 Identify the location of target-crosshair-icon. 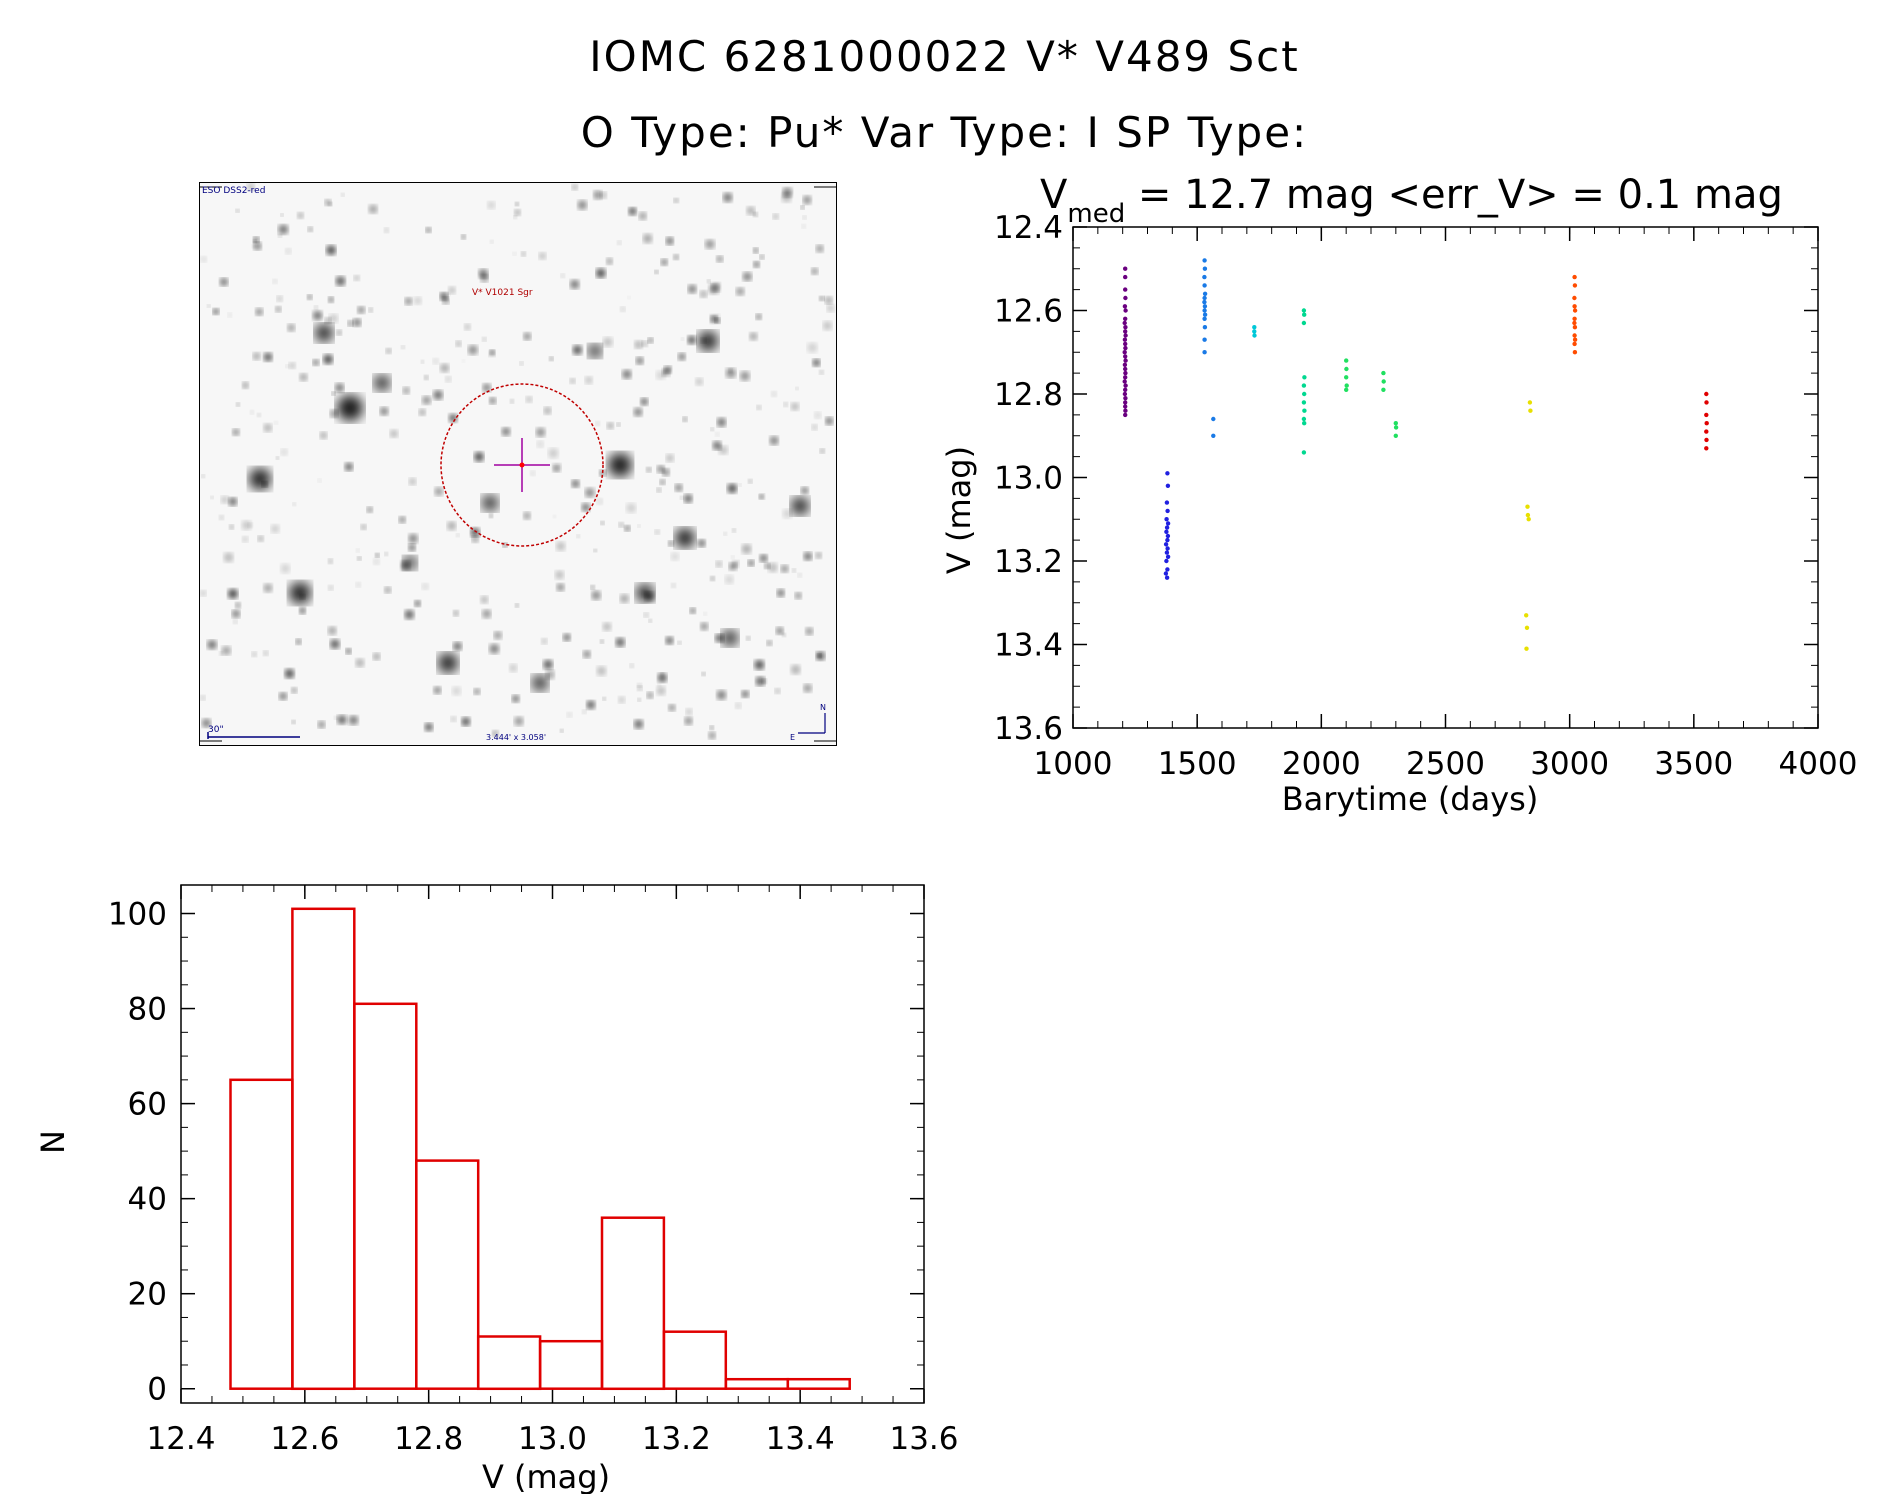
(522, 465).